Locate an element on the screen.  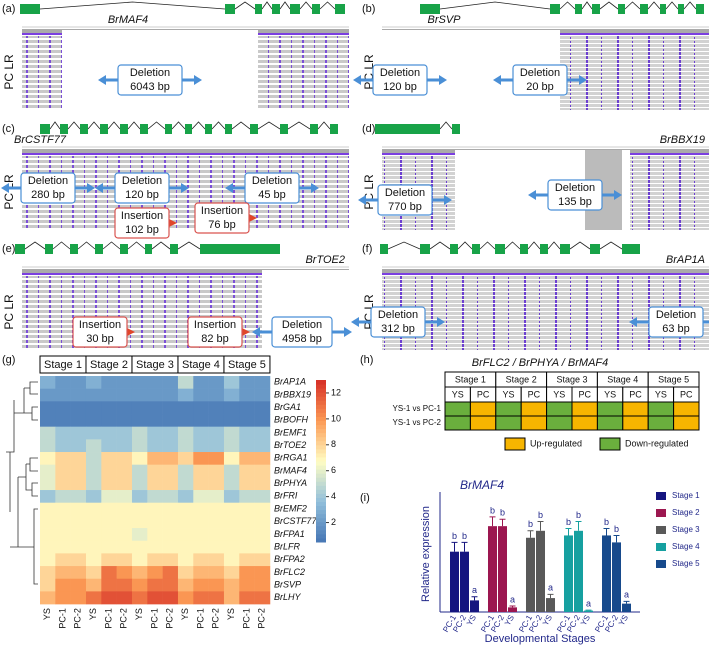
gene-label: BrSVP is located at coordinates (287, 584).